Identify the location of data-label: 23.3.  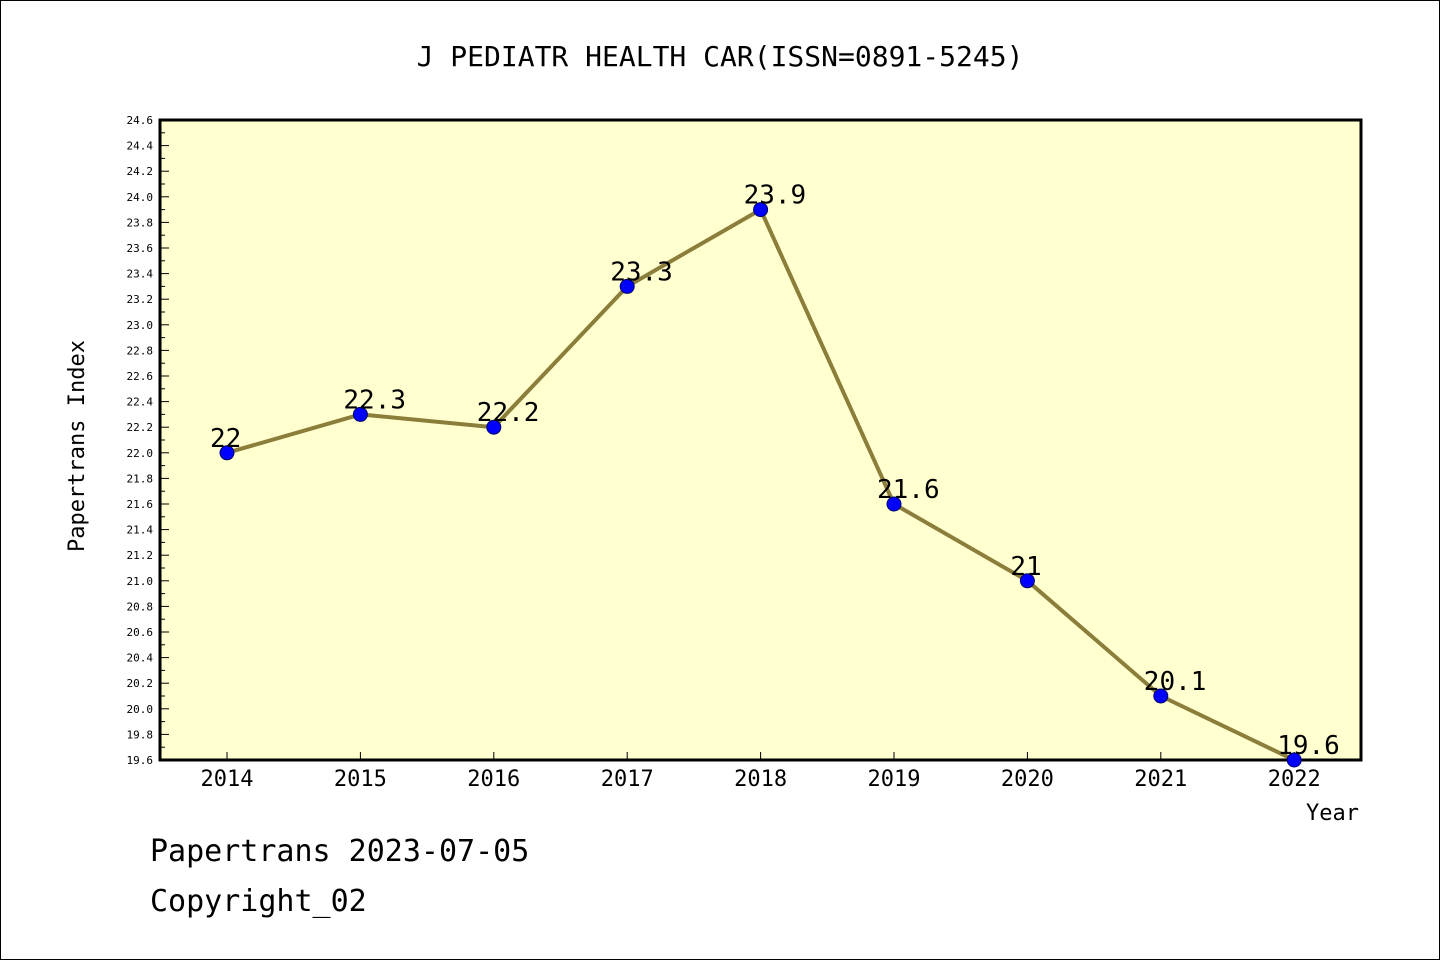
(641, 272).